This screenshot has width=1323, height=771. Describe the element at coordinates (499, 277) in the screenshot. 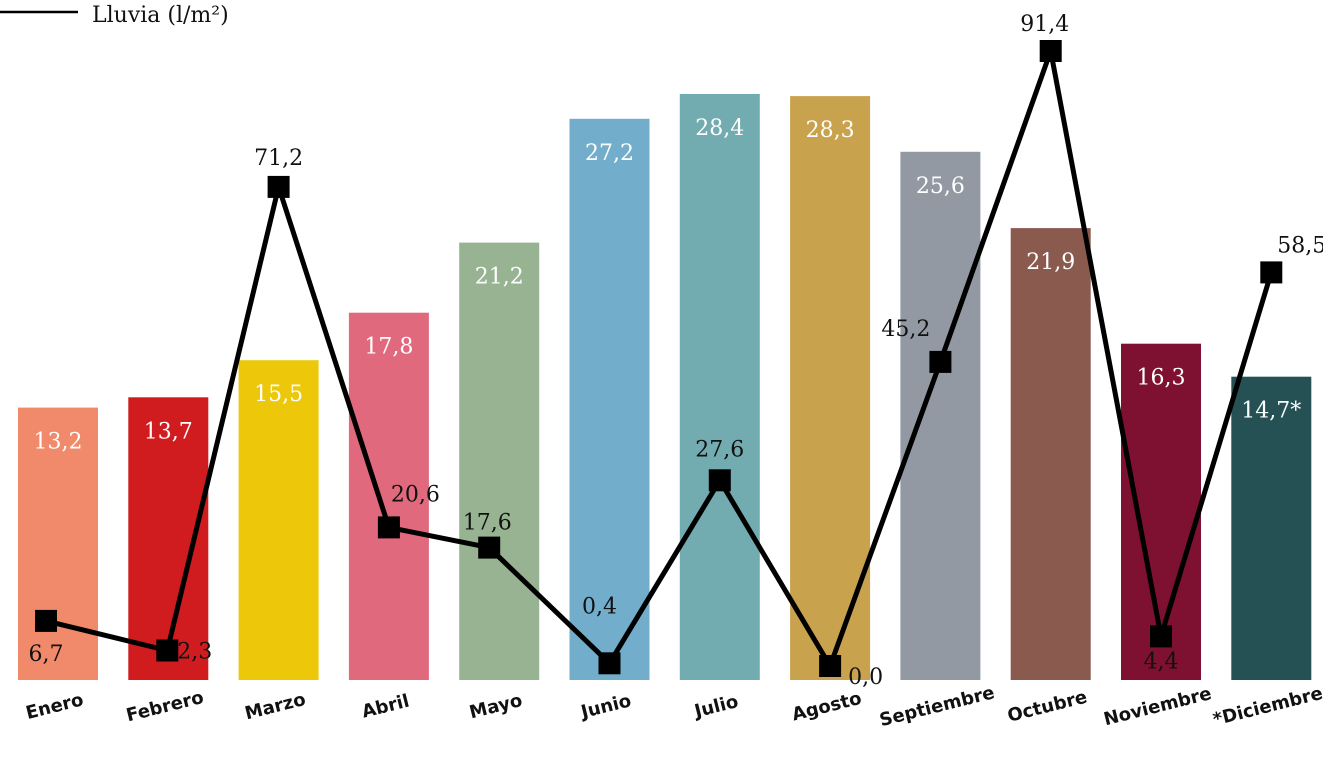

I see `bar-value-label: 21,2` at that location.